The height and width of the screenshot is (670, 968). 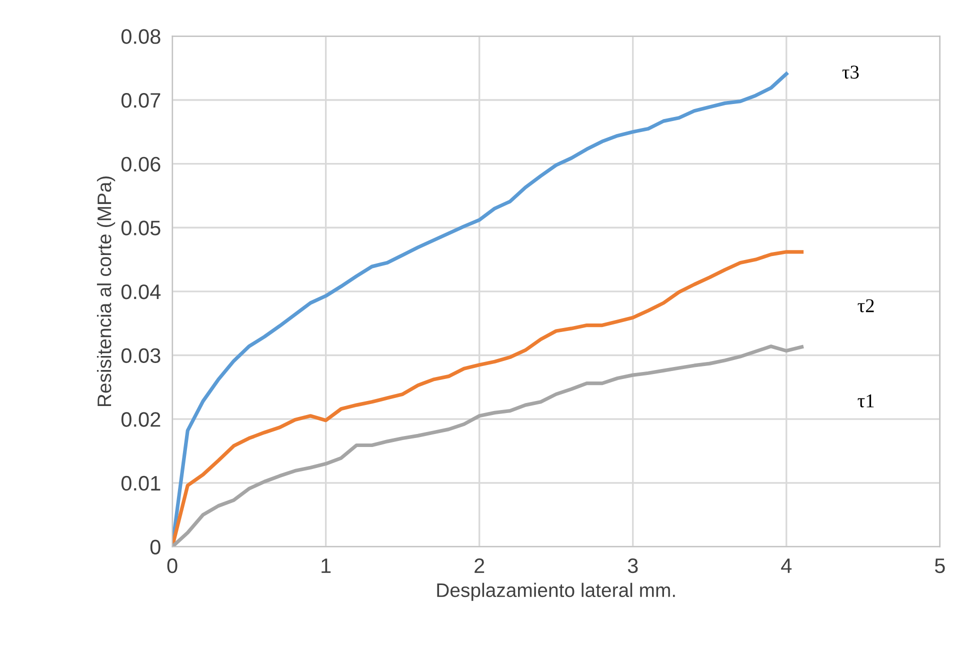 What do you see at coordinates (140, 228) in the screenshot?
I see `y-tick-label: 0.05` at bounding box center [140, 228].